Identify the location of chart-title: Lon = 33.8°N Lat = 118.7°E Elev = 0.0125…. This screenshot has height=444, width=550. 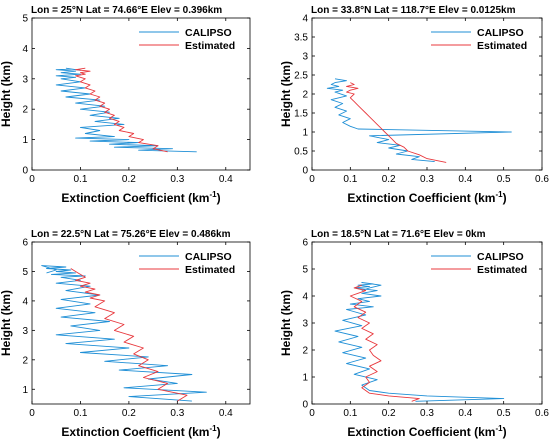
(413, 10).